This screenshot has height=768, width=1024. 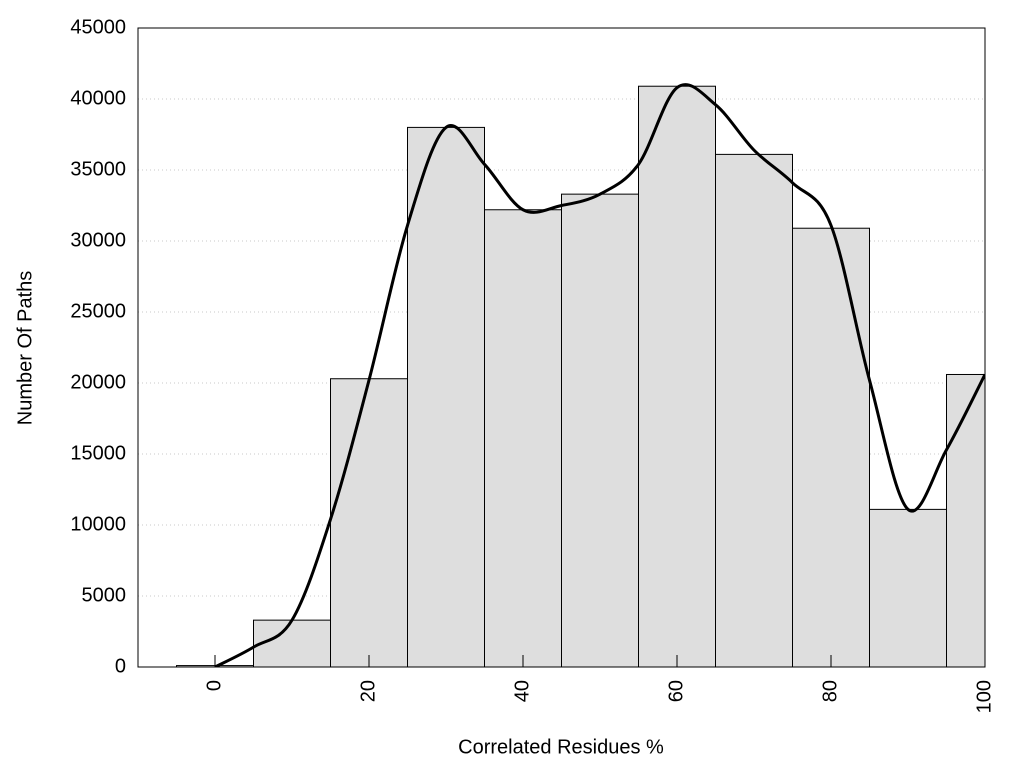 I want to click on y-tick-label: 15000, so click(x=98, y=453).